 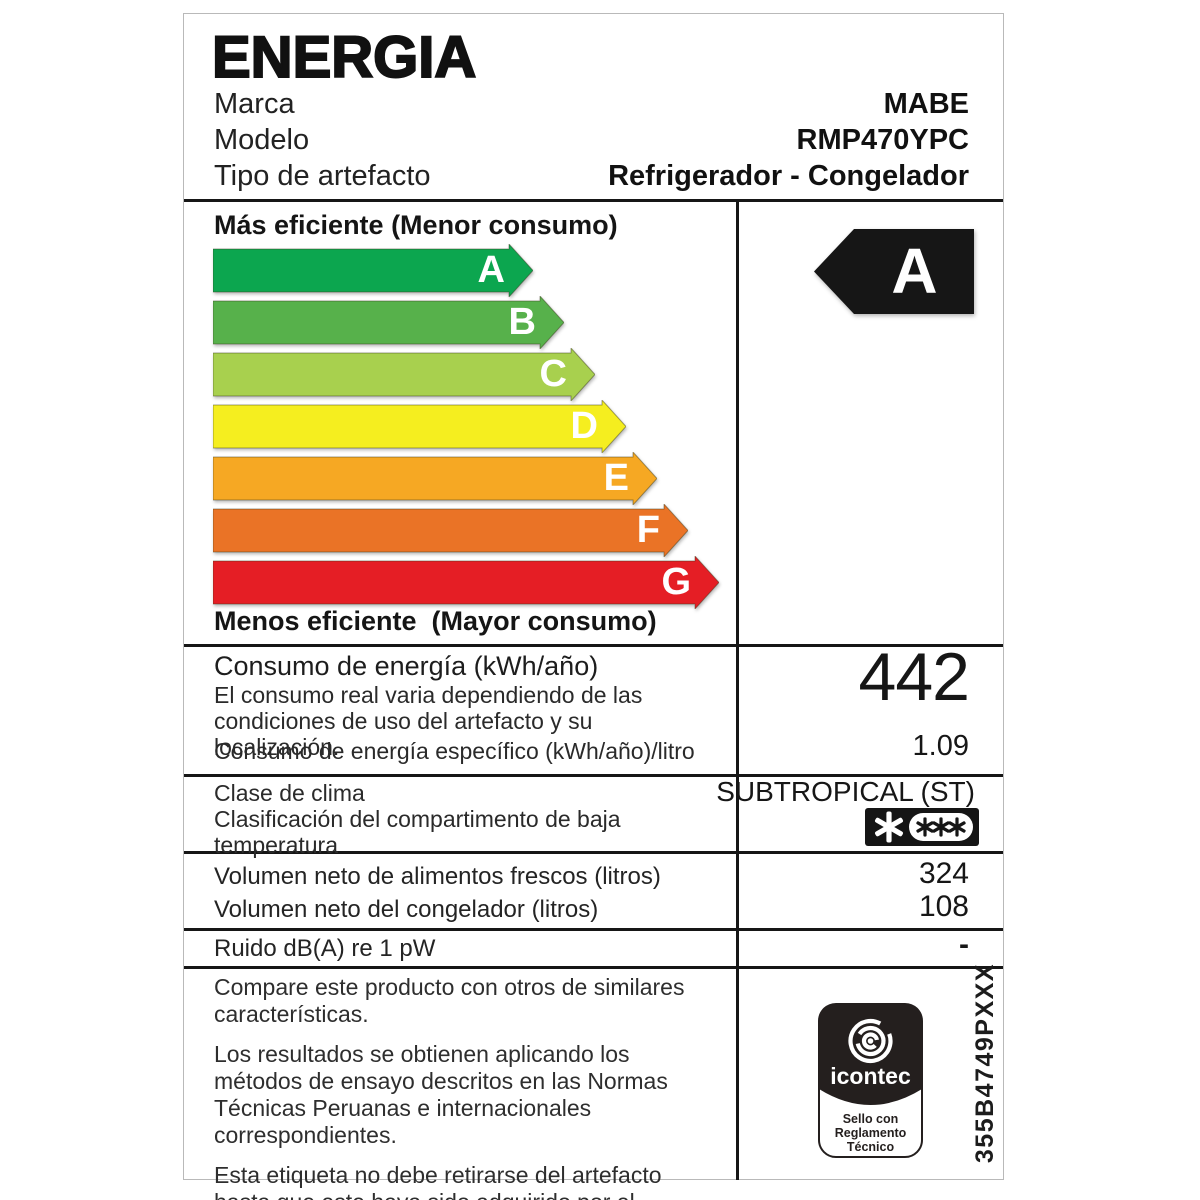 What do you see at coordinates (450, 530) in the screenshot?
I see `grade-bar-f: F` at bounding box center [450, 530].